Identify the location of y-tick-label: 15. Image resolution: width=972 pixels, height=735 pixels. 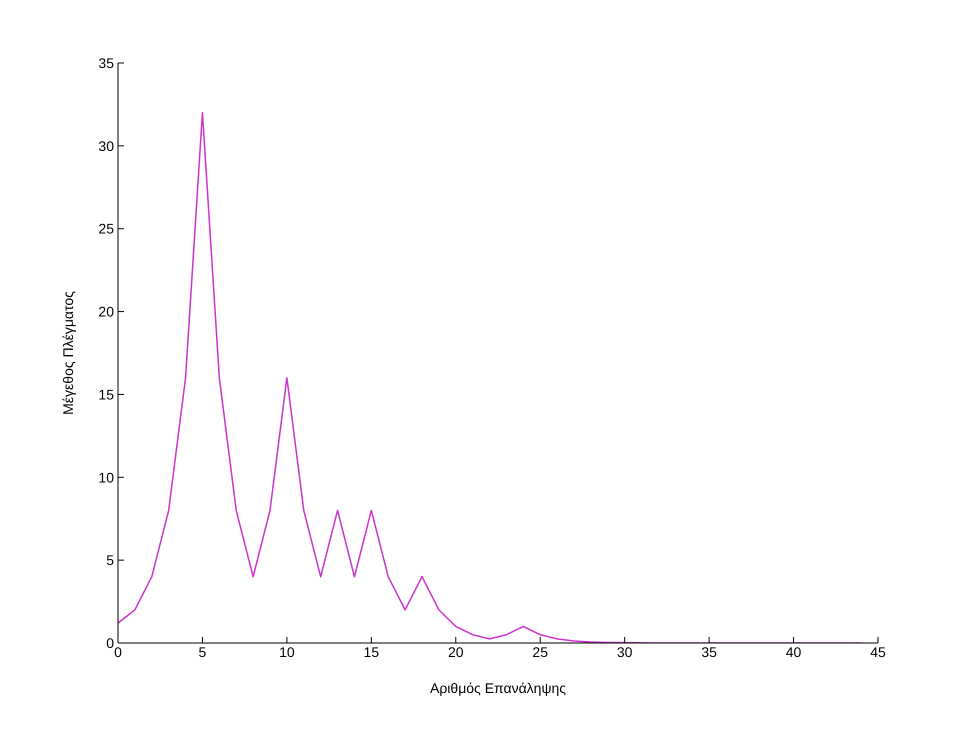
(106, 394).